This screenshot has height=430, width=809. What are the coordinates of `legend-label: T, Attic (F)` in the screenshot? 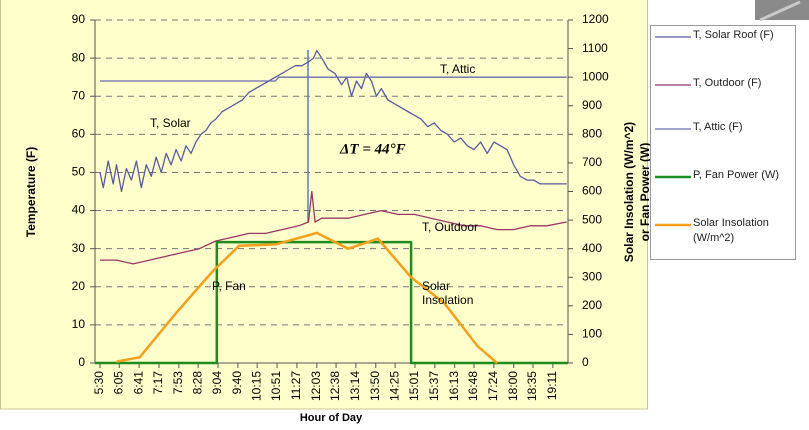 It's located at (718, 127).